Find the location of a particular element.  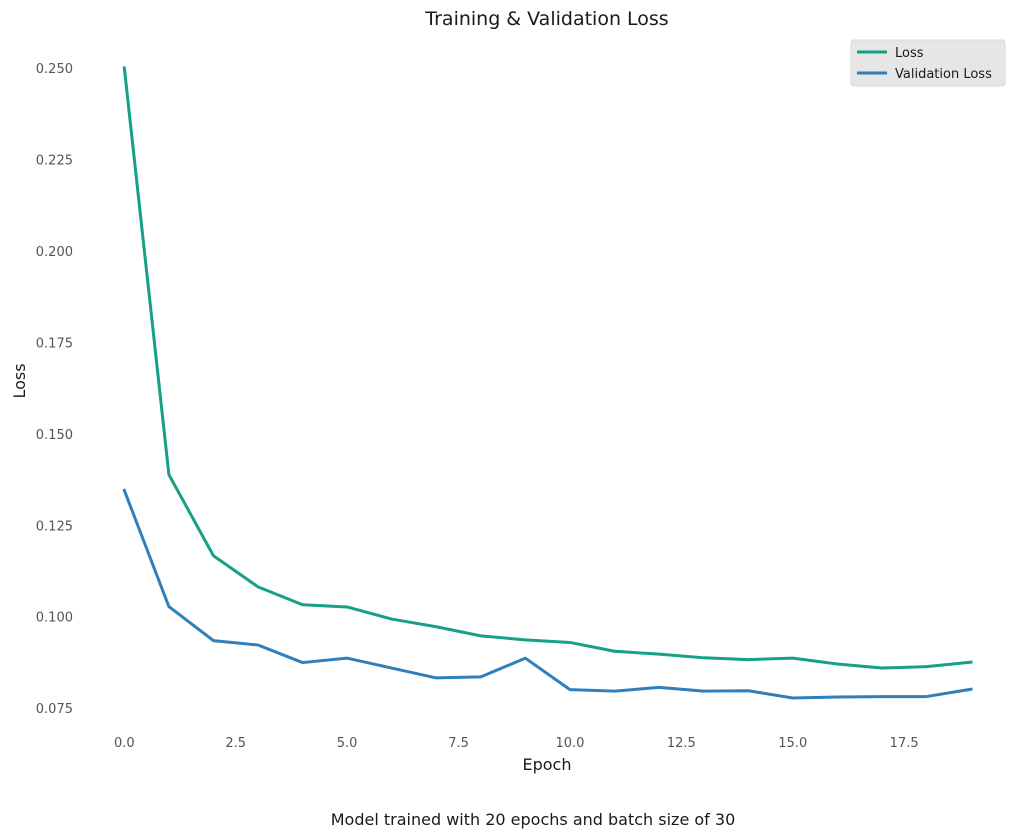

x-axis-ticks: 0.0 2.5 5.0 7.5 10.0 12.5 15.0 17.5 is located at coordinates (516, 743).